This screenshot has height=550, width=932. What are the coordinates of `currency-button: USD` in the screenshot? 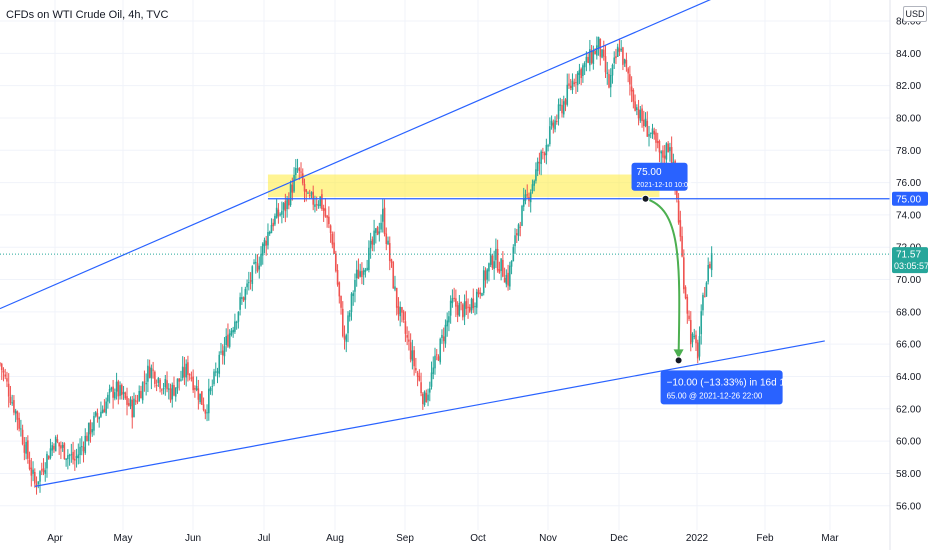 It's located at (915, 14).